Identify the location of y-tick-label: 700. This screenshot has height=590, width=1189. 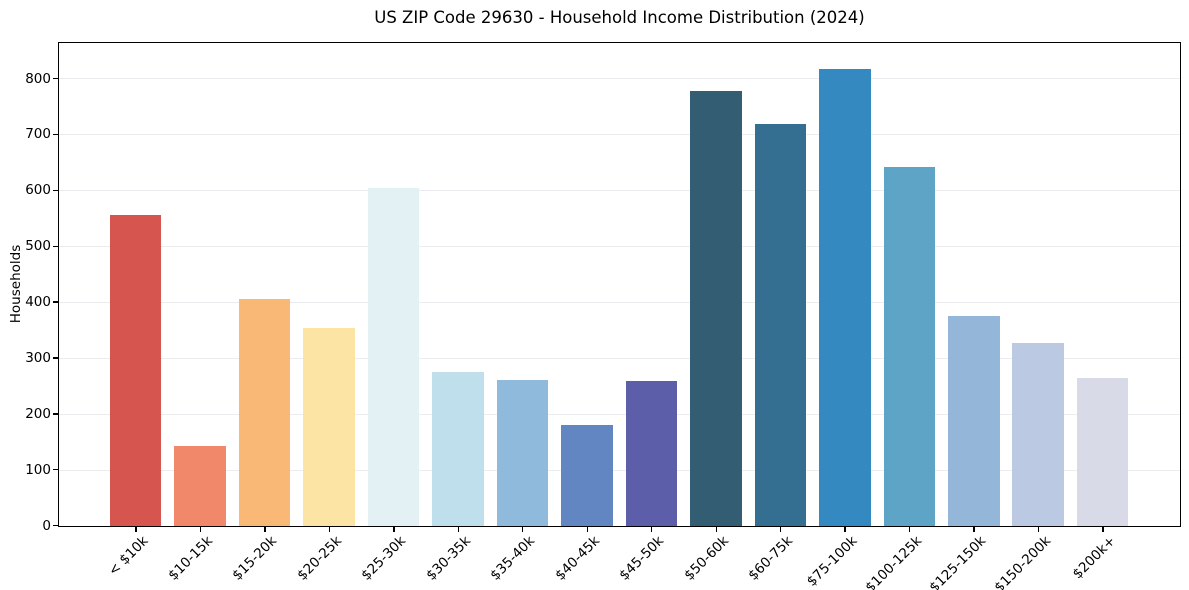
(38, 134).